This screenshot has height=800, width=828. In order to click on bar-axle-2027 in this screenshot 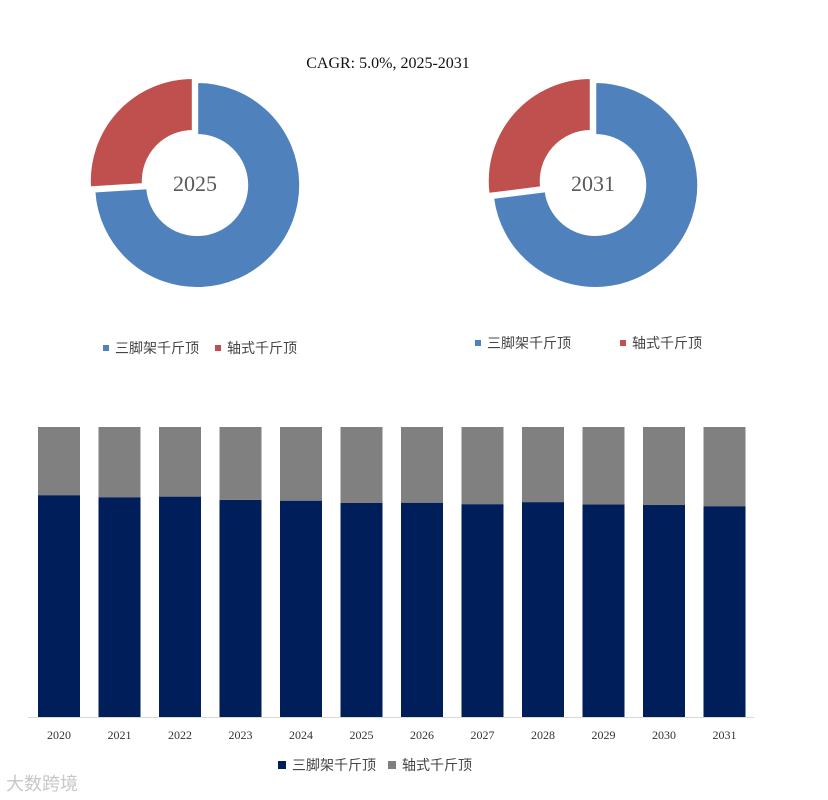, I will do `click(482, 466)`.